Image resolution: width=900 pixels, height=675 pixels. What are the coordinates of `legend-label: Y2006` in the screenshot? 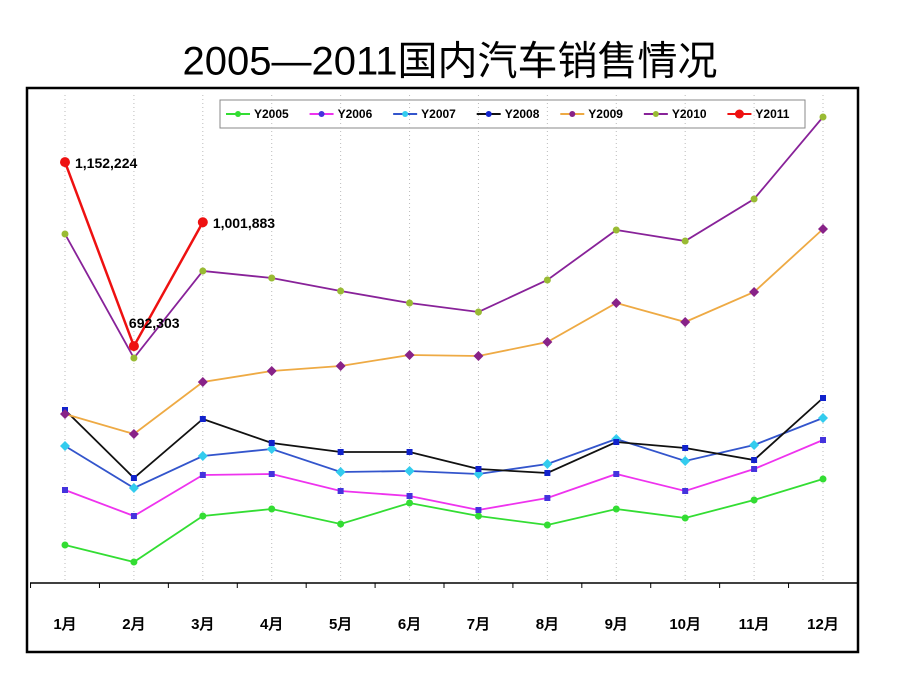 It's located at (355, 114).